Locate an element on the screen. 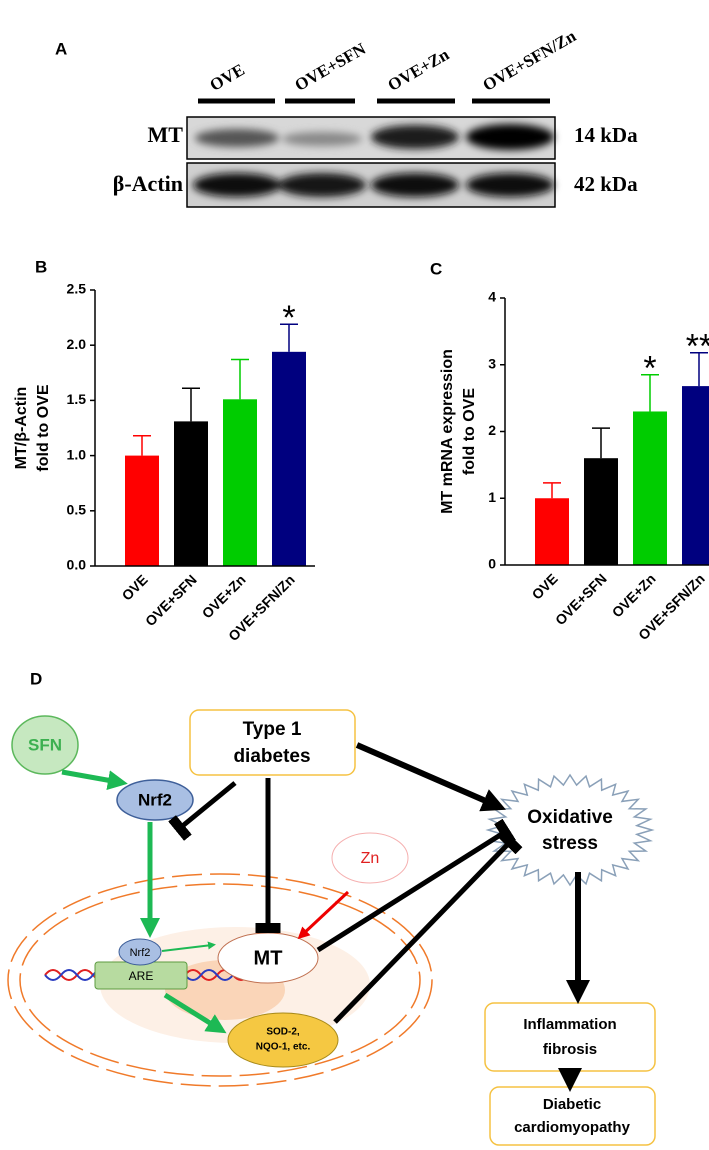 This screenshot has width=709, height=1150. band-size: 42 kDa is located at coordinates (606, 184).